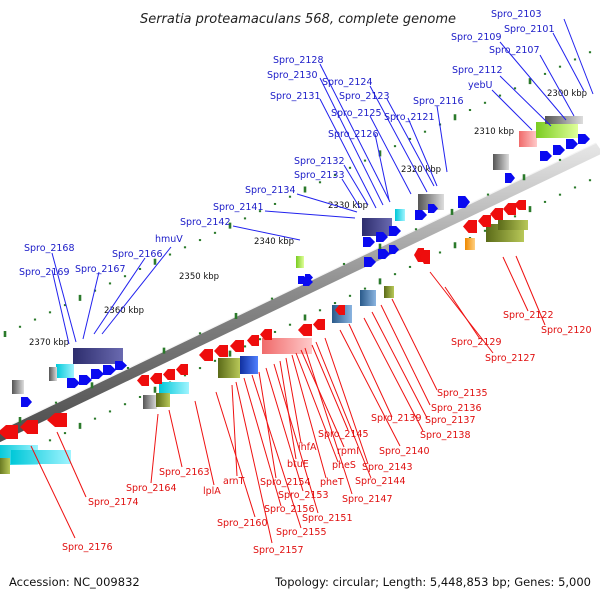 The height and width of the screenshot is (600, 600). Describe the element at coordinates (477, 70) in the screenshot. I see `gene-label: Spro_2112` at that location.